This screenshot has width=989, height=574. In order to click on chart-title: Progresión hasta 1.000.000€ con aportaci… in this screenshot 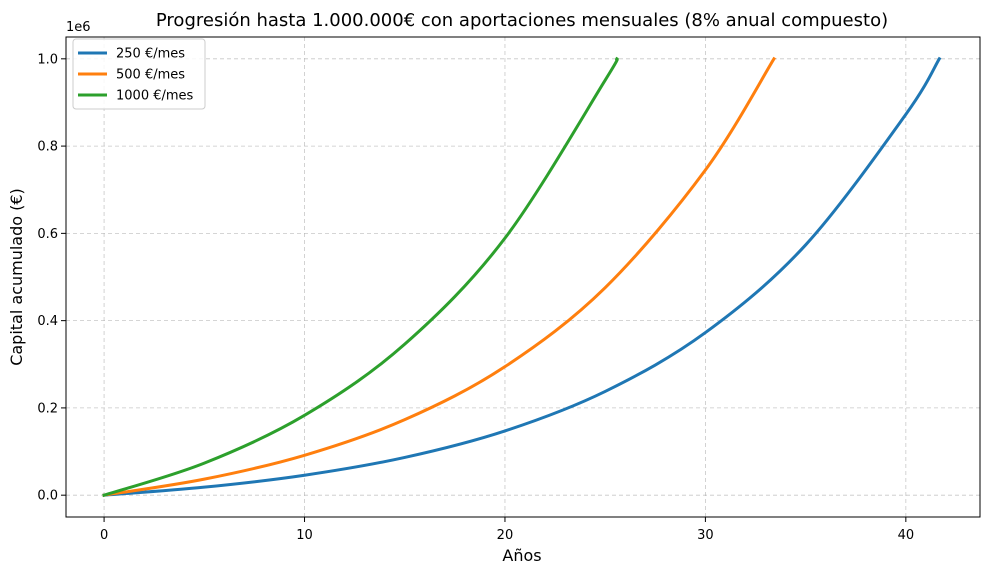, I will do `click(522, 20)`.